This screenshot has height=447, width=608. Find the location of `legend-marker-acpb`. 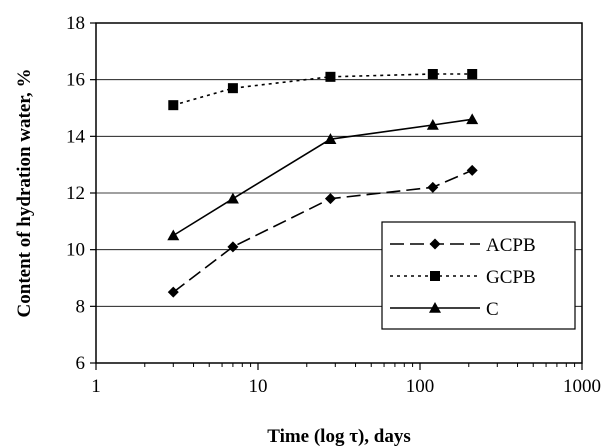

legend-marker-acpb is located at coordinates (435, 244).